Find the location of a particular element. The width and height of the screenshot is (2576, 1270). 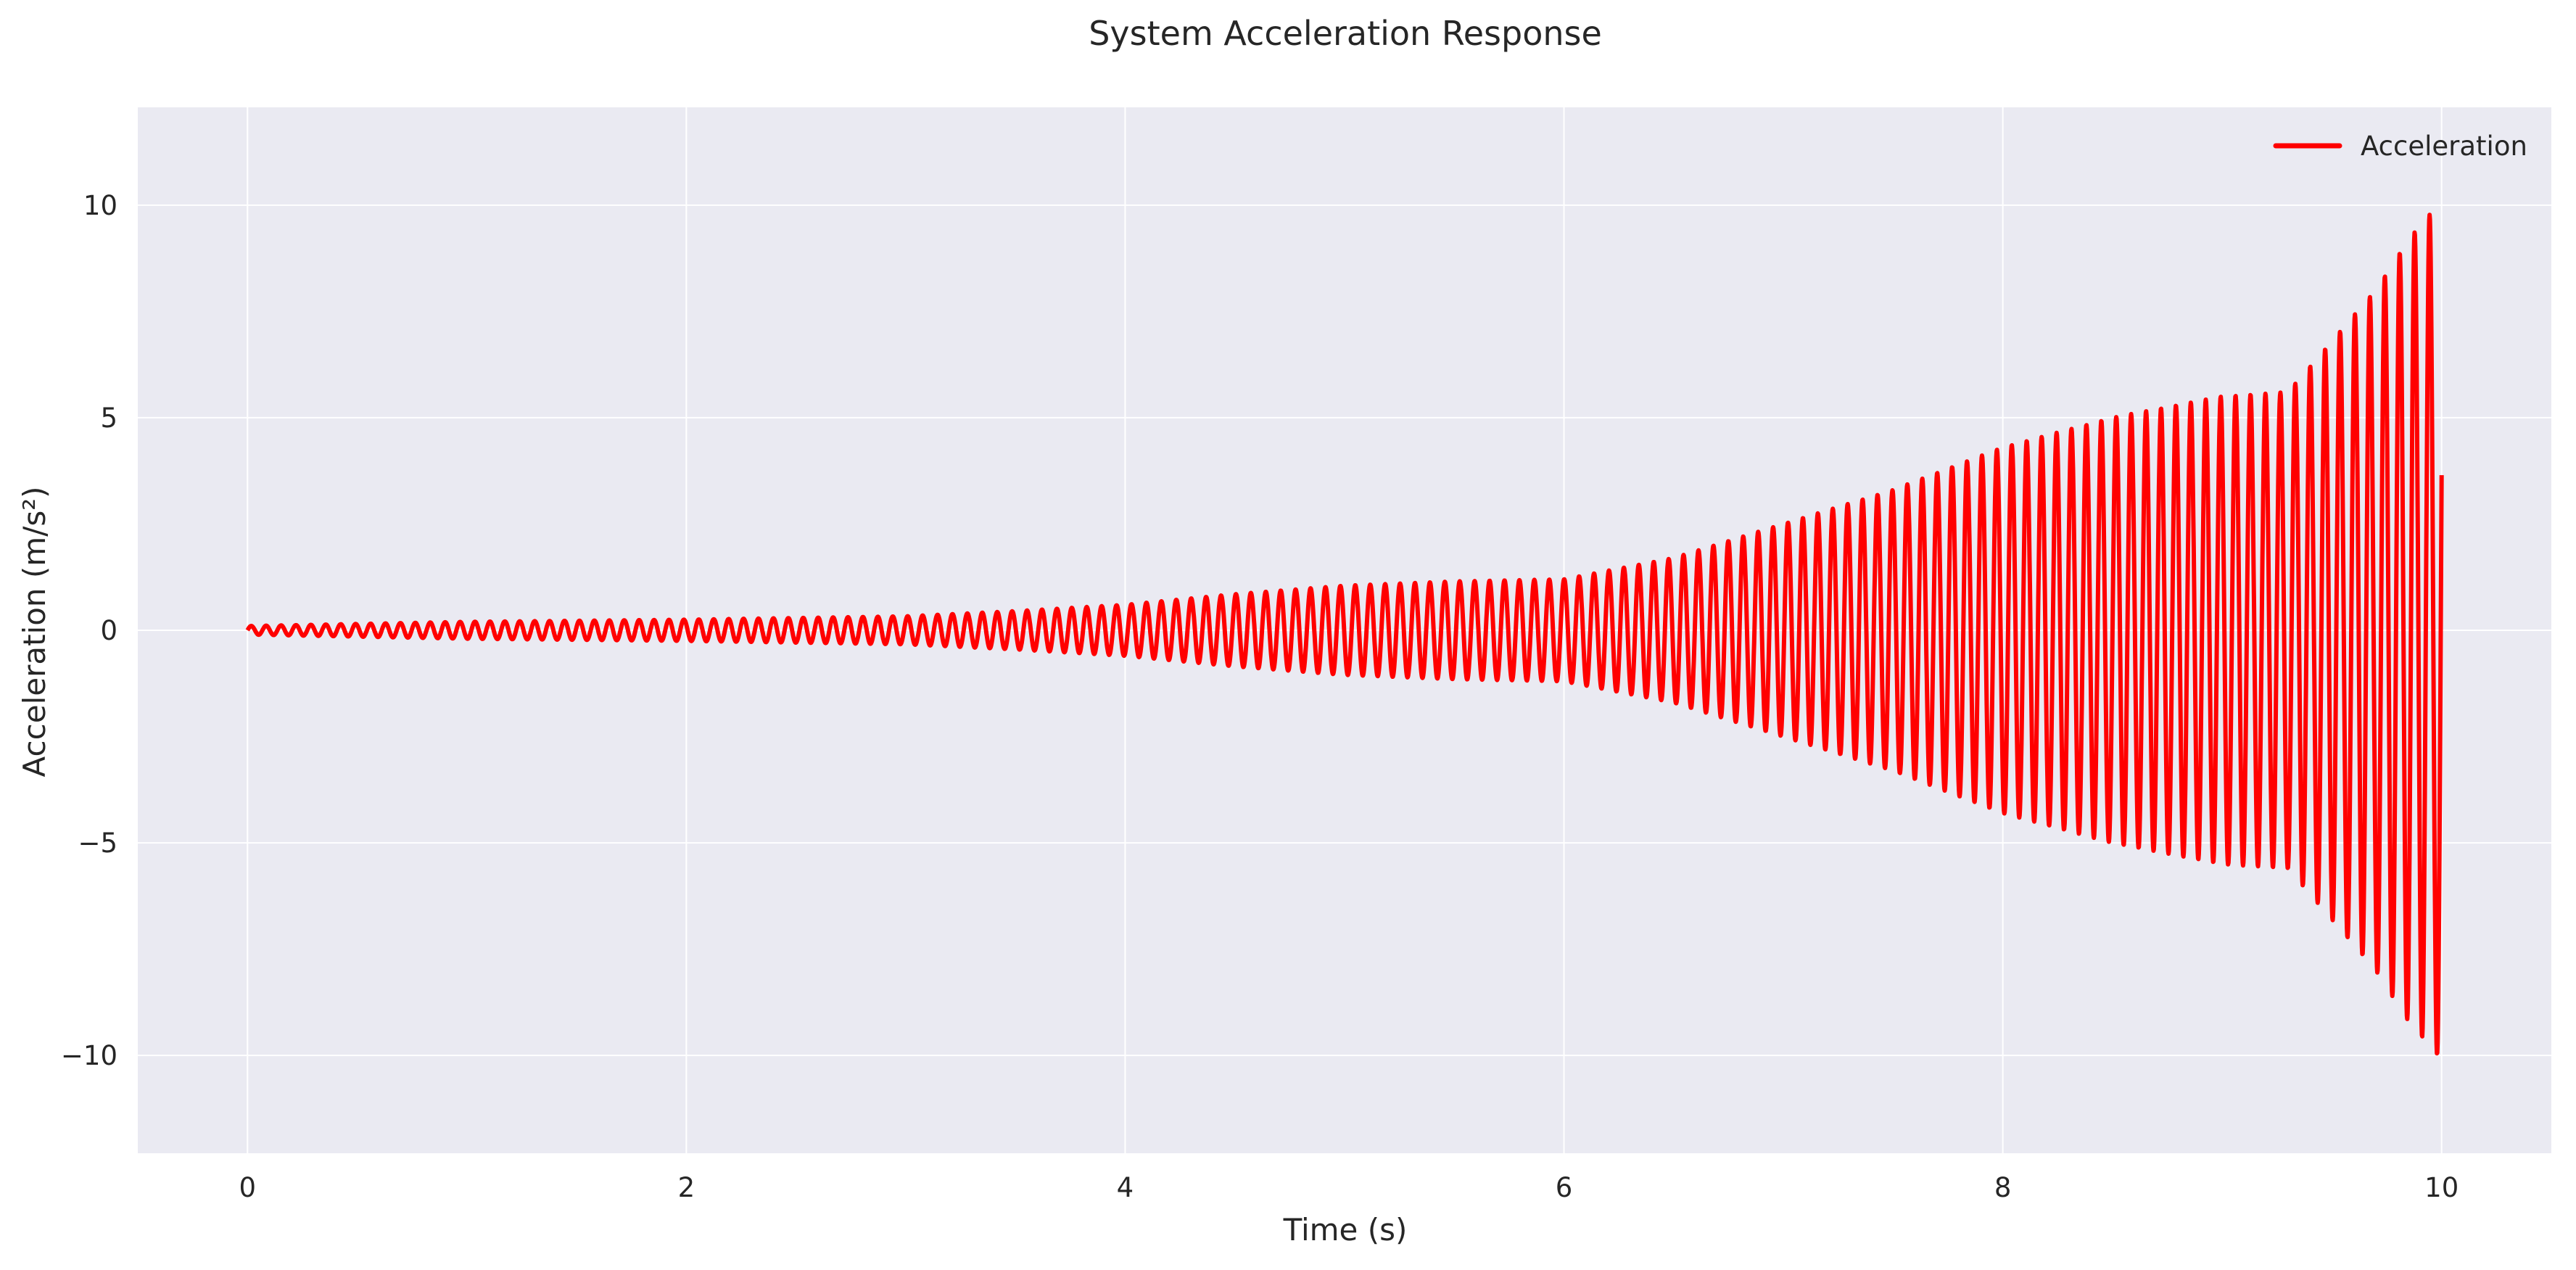

x-tick-label: 4 is located at coordinates (1125, 1187).